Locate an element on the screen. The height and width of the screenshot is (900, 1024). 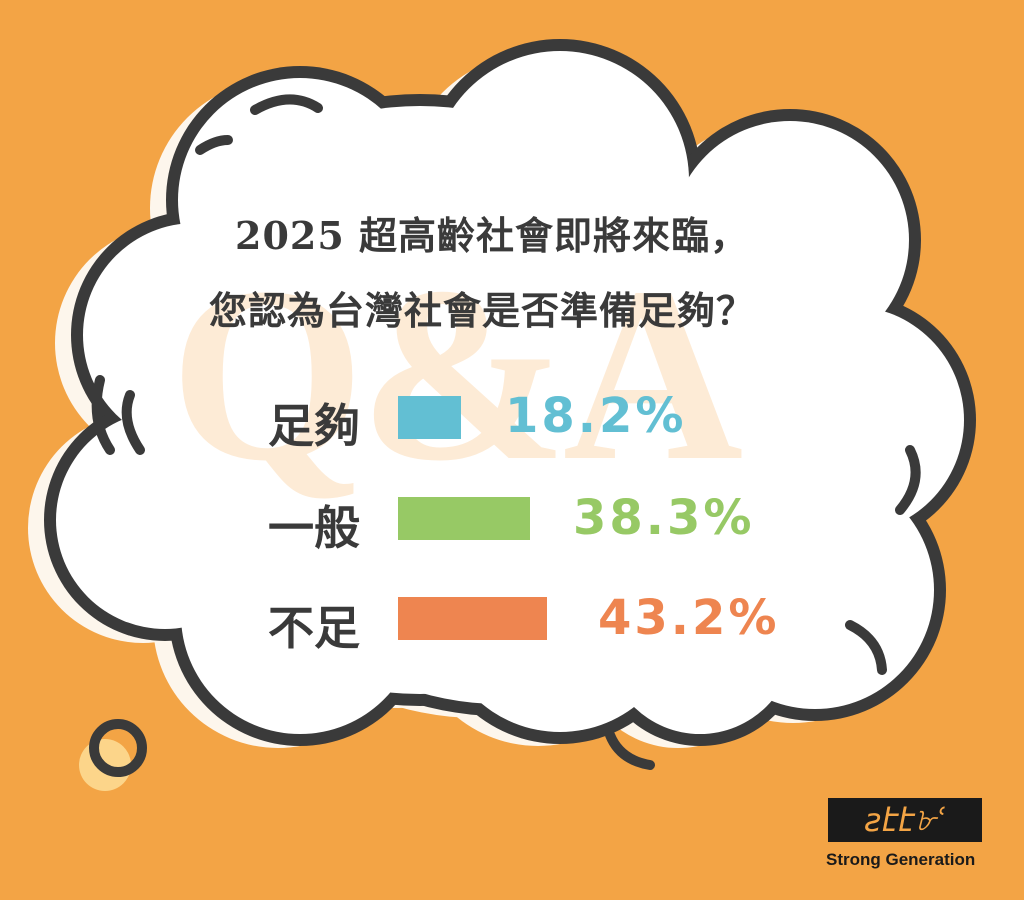
brand-logo: ƨէէ৮ՙ is located at coordinates (905, 820).